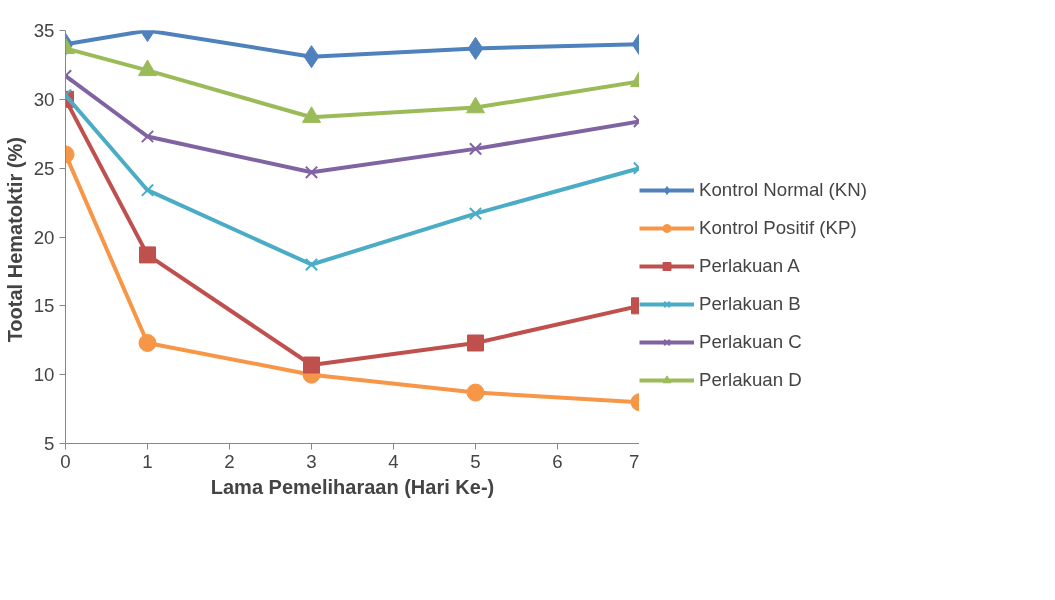 The height and width of the screenshot is (600, 1055). Describe the element at coordinates (352, 486) in the screenshot. I see `x-axis-title: Lama Pemeliharaan (Hari Ke-)` at that location.